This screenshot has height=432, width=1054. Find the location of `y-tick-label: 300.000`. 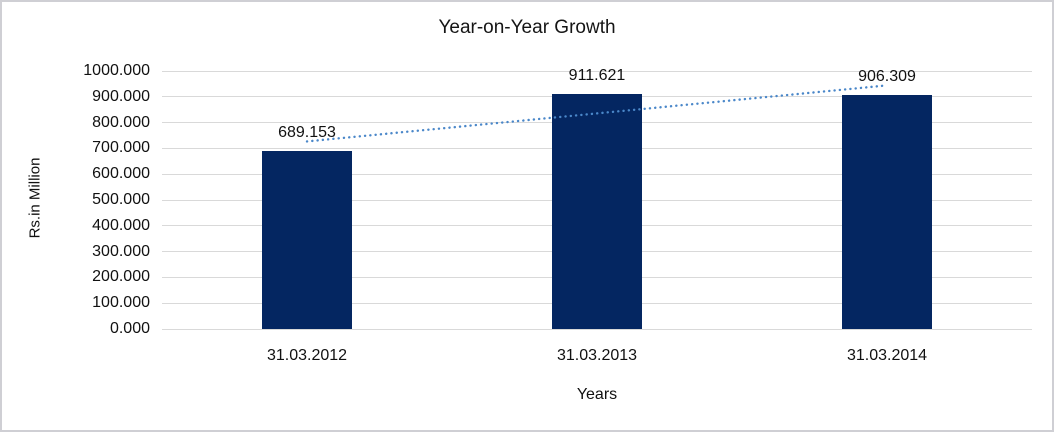

y-tick-label: 300.000 is located at coordinates (121, 251).